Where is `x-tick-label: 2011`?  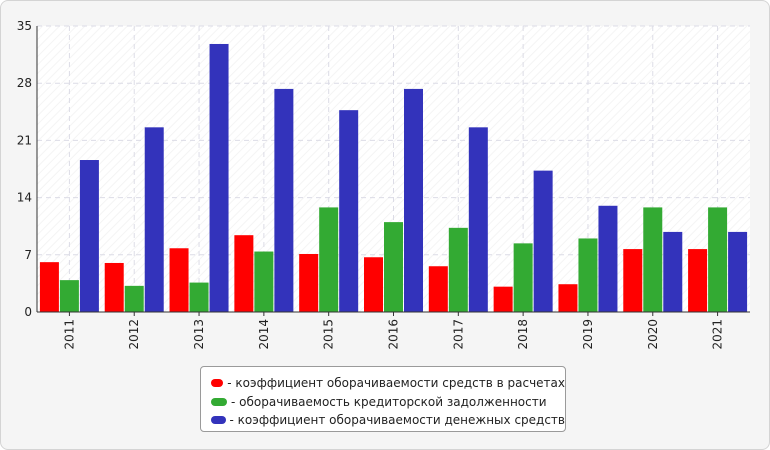 x-tick-label: 2011 is located at coordinates (69, 334).